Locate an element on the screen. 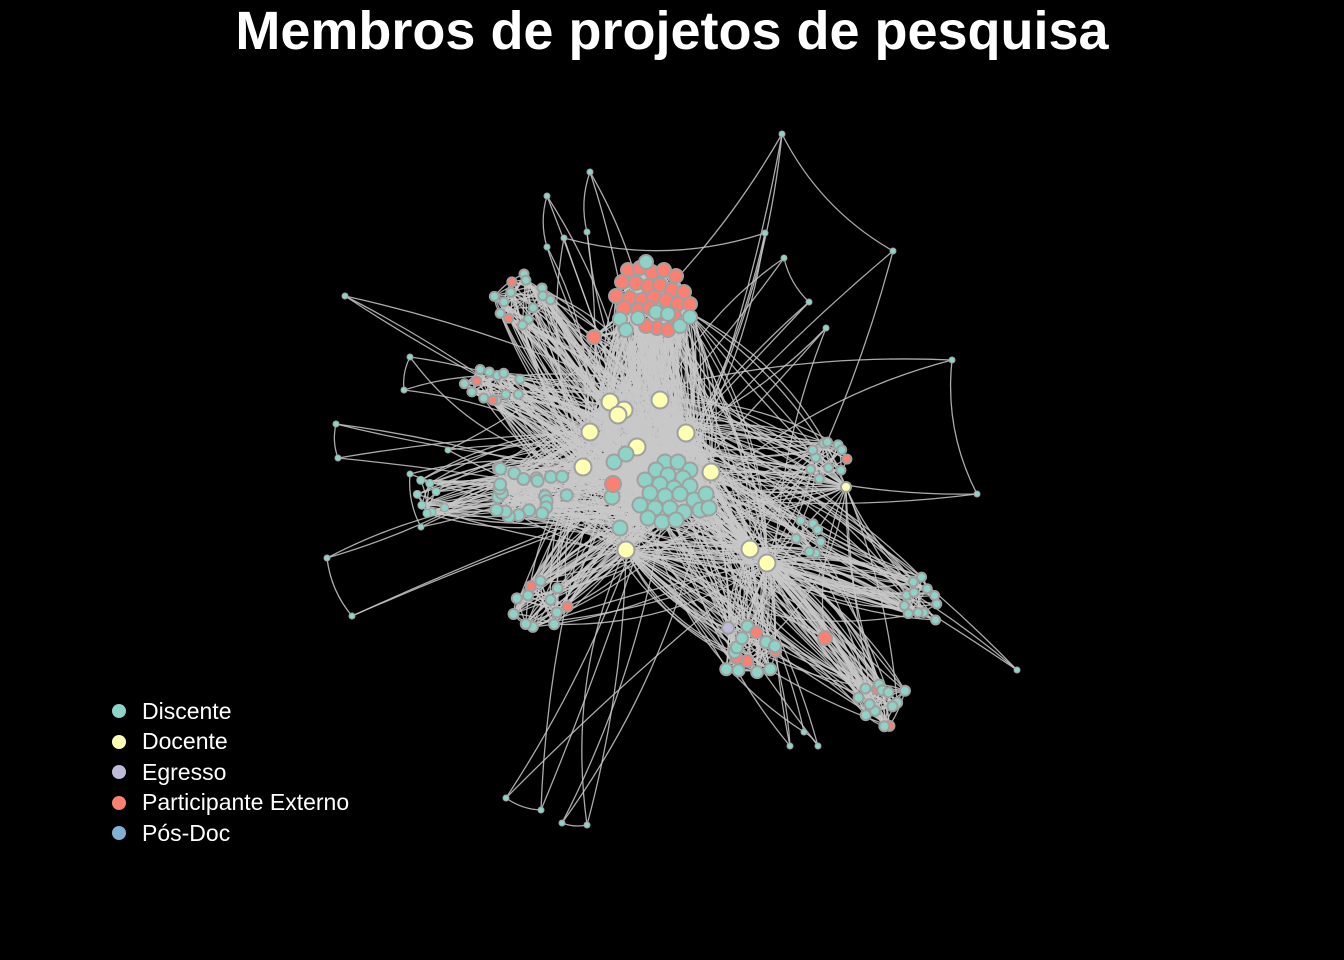 Image resolution: width=1344 pixels, height=960 pixels. legend-swatch-egresso is located at coordinates (119, 772).